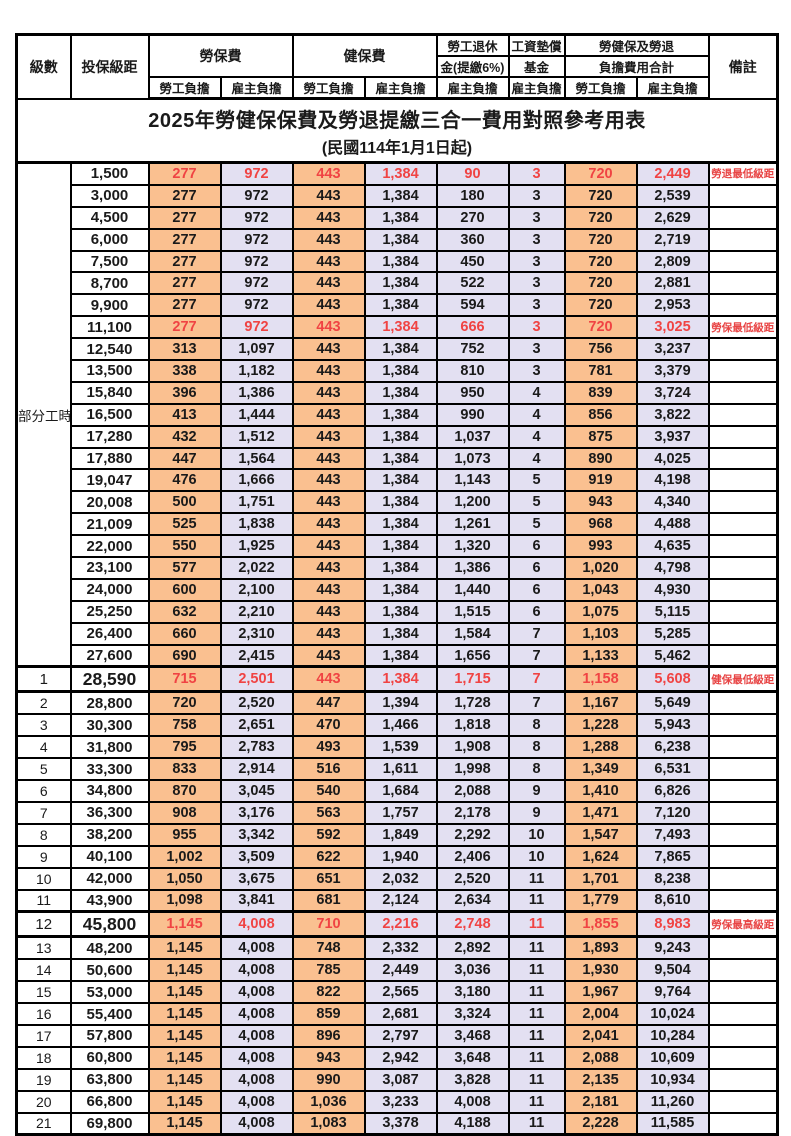  I want to click on value-cell: 5,285, so click(672, 633).